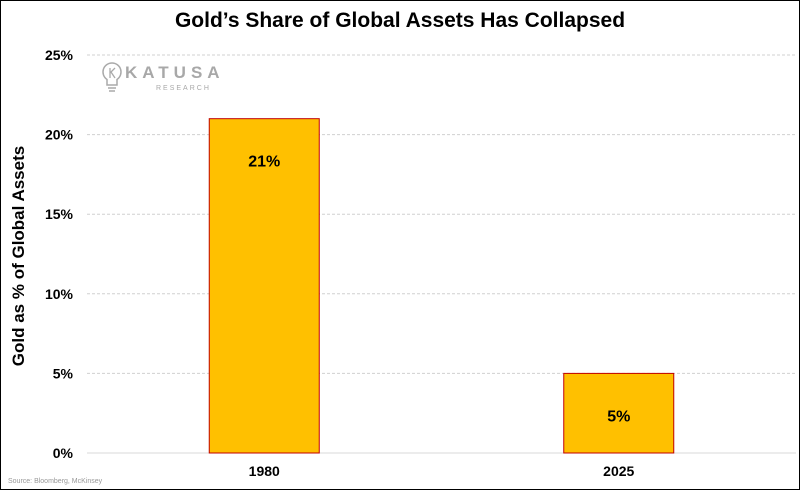 This screenshot has height=490, width=800. What do you see at coordinates (63, 453) in the screenshot?
I see `y-tick-label: 0%` at bounding box center [63, 453].